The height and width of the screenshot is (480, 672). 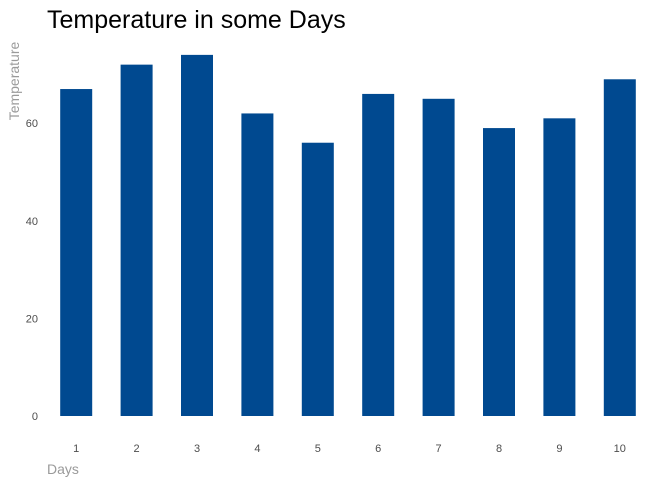 What do you see at coordinates (32, 270) in the screenshot?
I see `y-axis-ticks: 0 20 40 60` at bounding box center [32, 270].